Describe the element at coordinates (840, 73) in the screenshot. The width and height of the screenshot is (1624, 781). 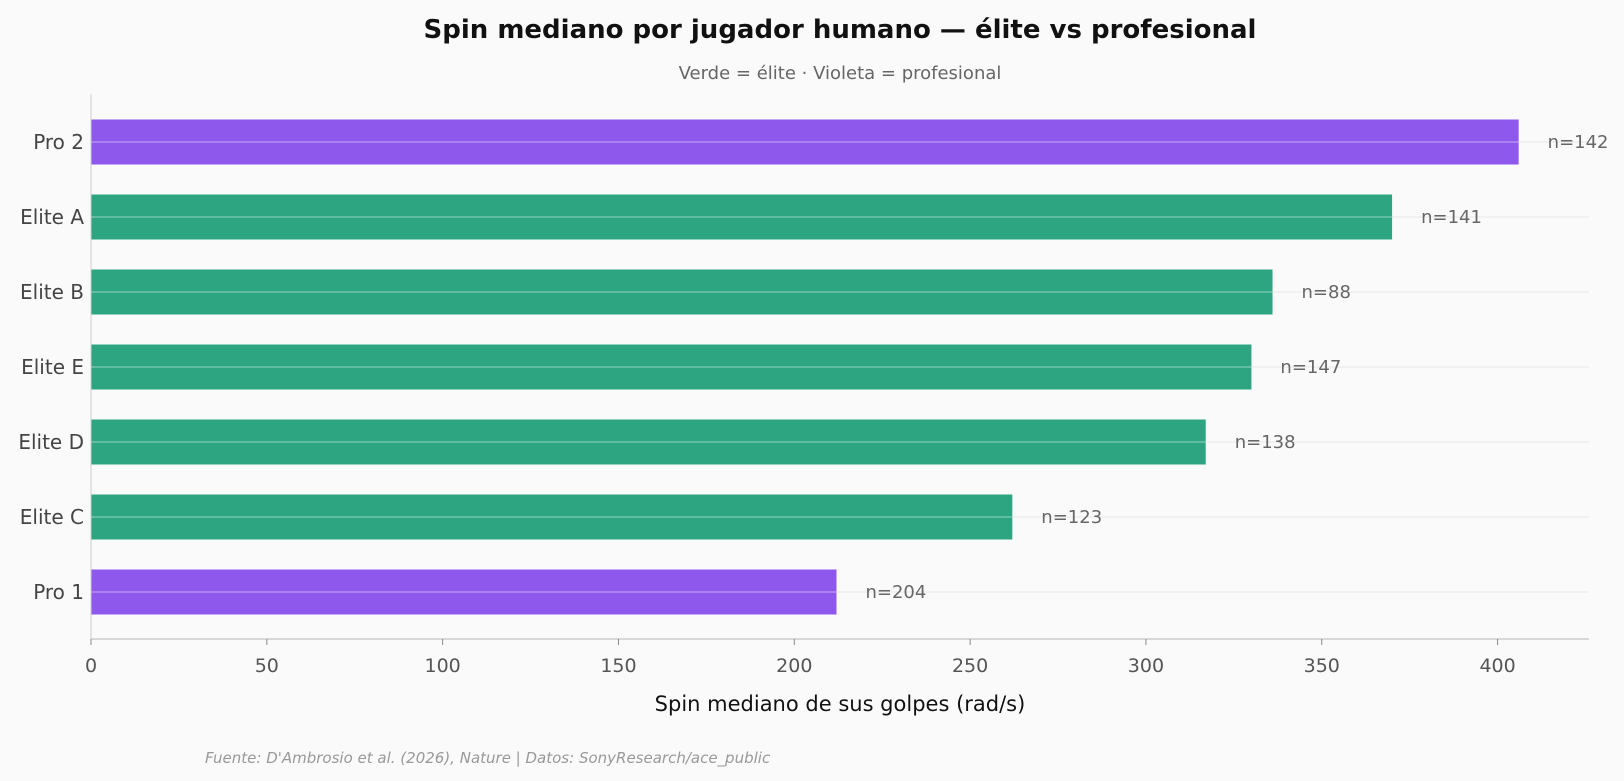
I see `chart-subtitle: Verde = élite · Violeta = profesional` at that location.